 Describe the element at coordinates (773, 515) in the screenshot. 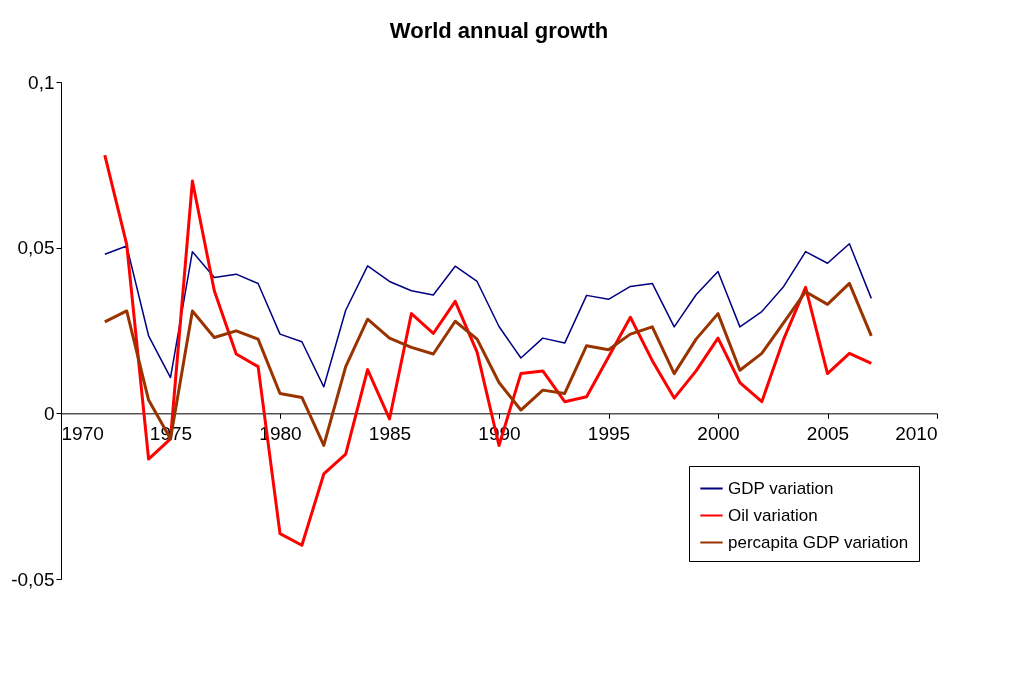

I see `legend-label: Oil variation` at that location.